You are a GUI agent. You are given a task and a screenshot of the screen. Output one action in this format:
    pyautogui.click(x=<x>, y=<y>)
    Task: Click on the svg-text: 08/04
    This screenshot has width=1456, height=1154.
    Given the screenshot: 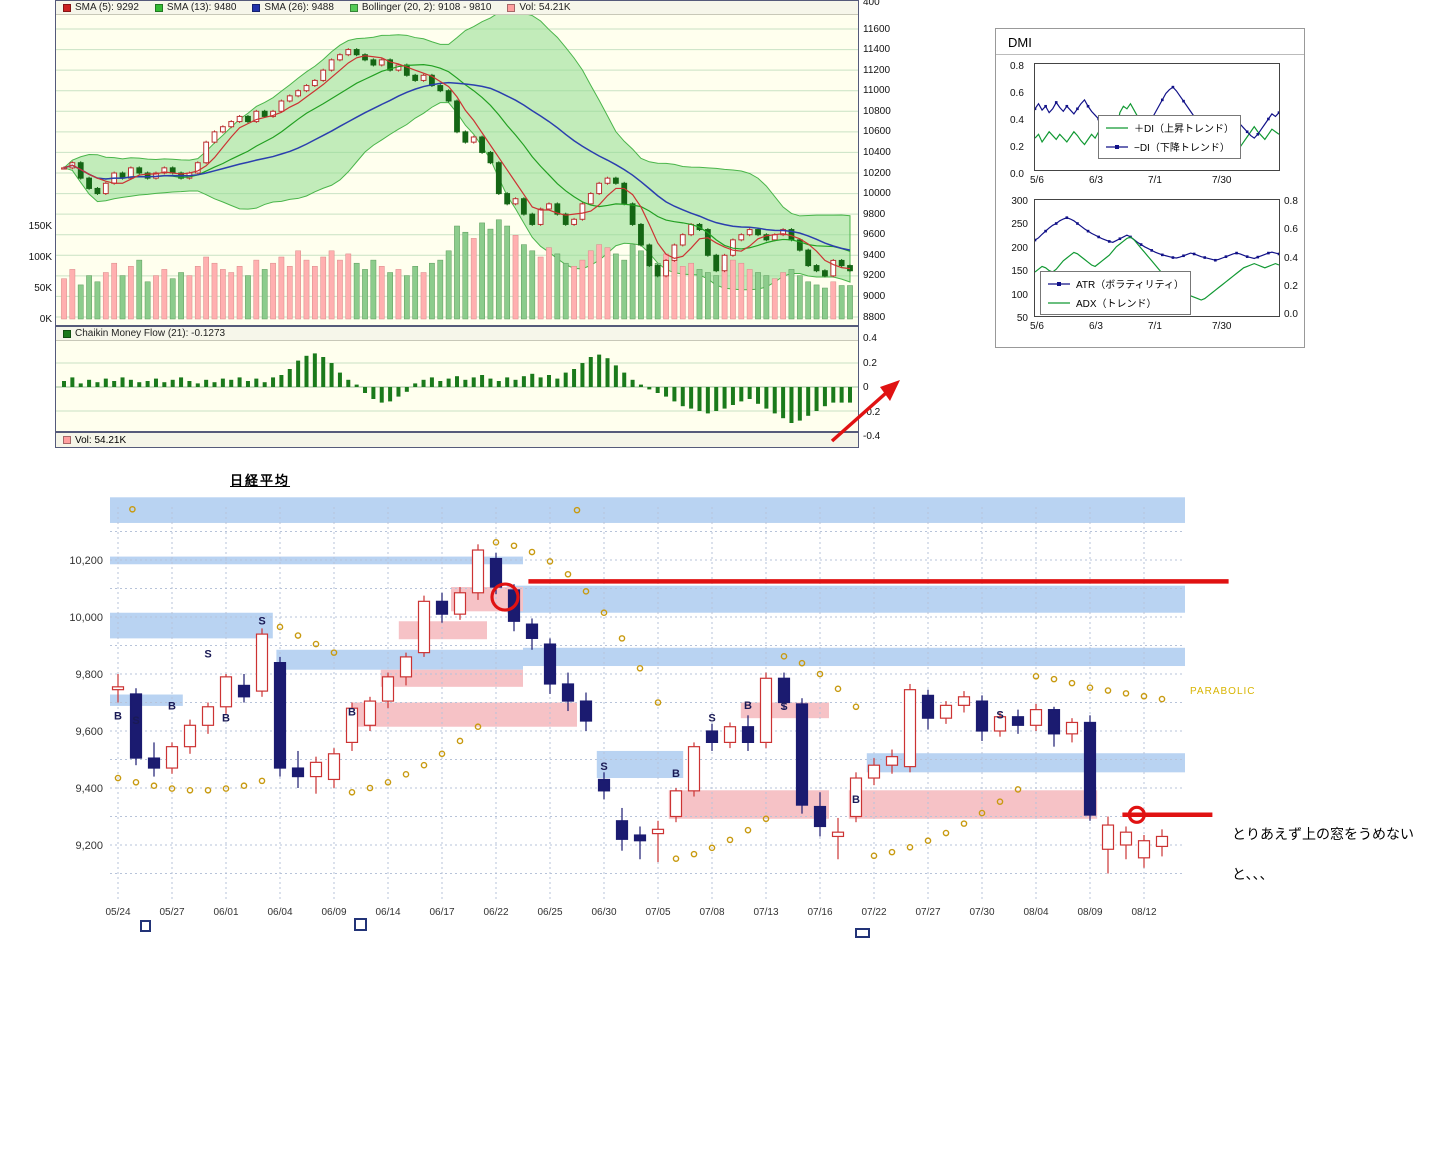 What is the action you would take?
    pyautogui.click(x=1035, y=912)
    